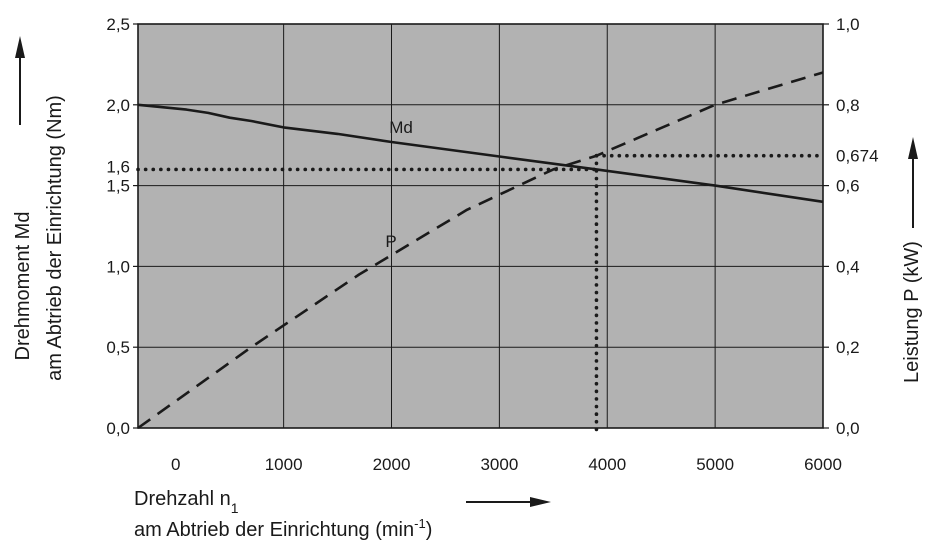  I want to click on bottom-right-arrow, so click(508, 502).